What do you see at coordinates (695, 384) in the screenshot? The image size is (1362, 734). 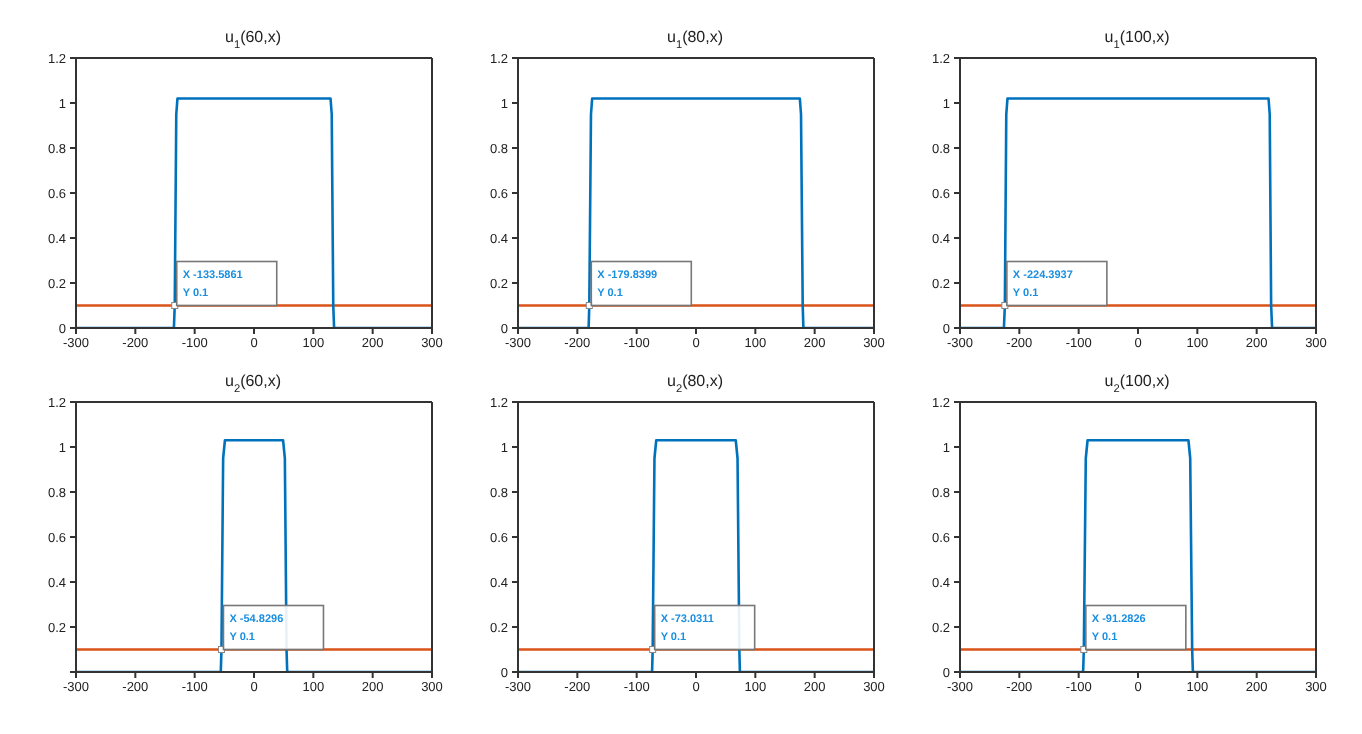 I see `chart-title: u$_{2}$(80,x)` at bounding box center [695, 384].